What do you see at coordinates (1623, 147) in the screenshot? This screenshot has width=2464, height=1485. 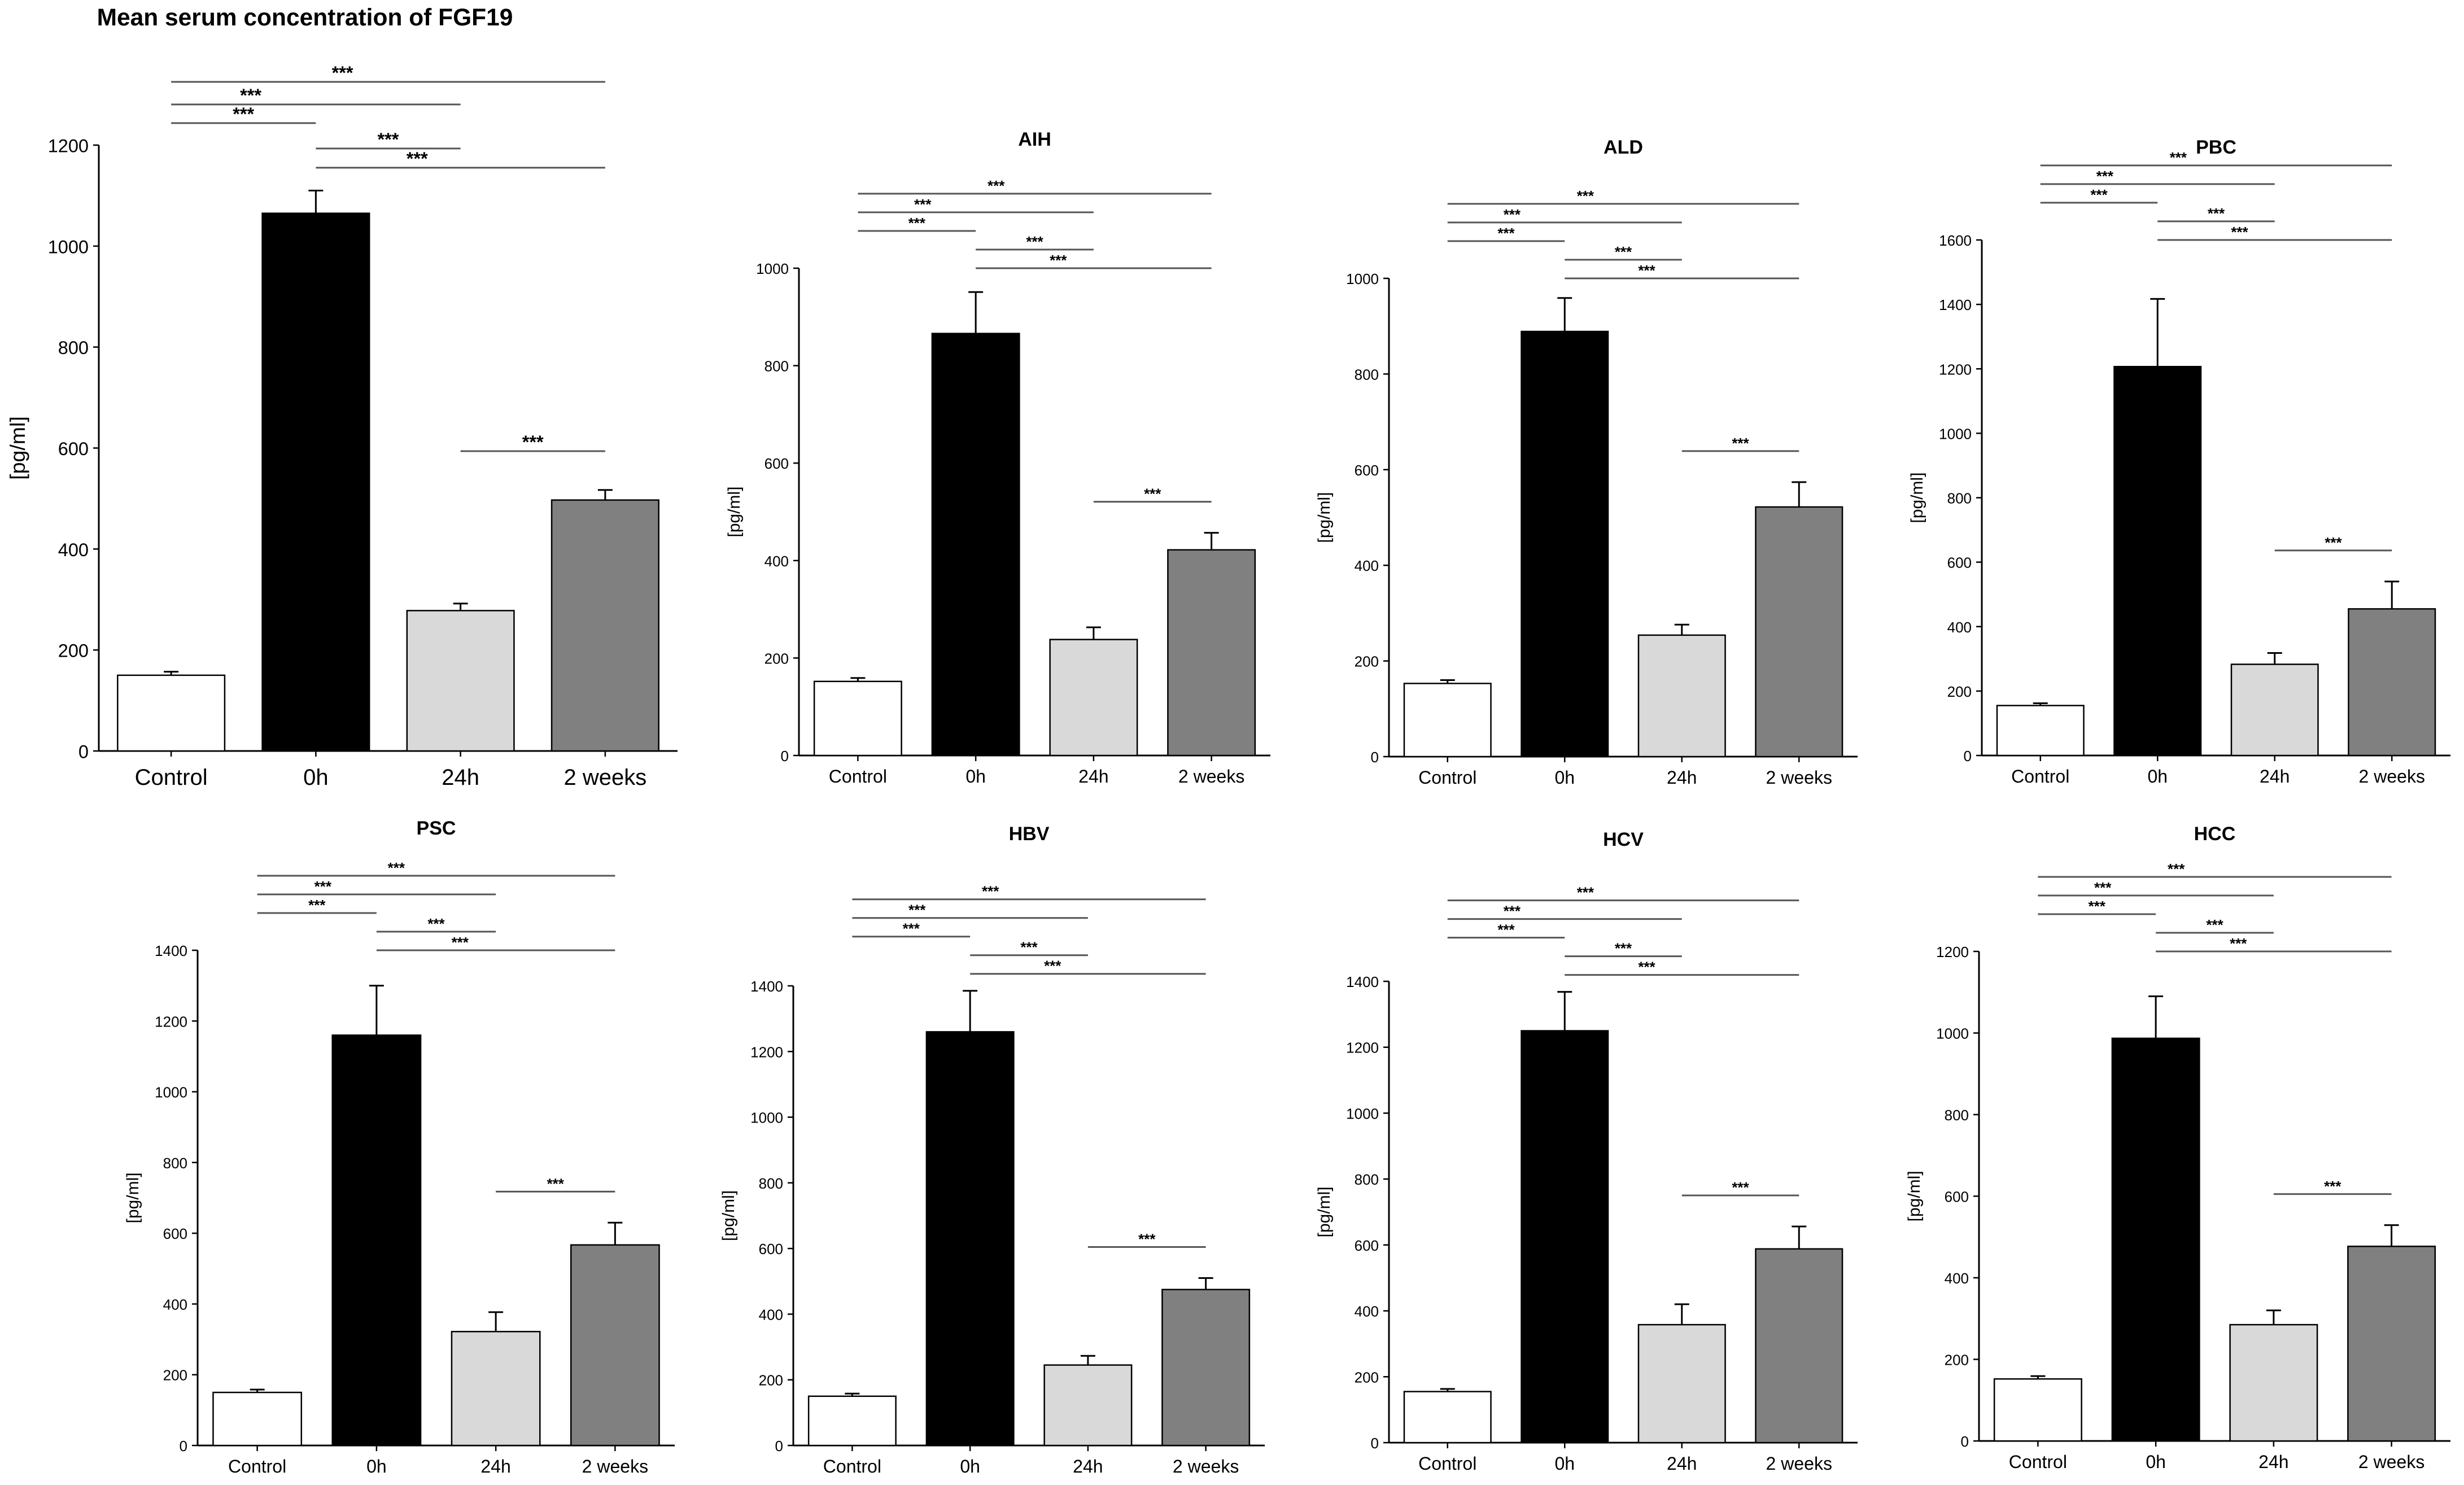 I see `panel-title: ALD` at bounding box center [1623, 147].